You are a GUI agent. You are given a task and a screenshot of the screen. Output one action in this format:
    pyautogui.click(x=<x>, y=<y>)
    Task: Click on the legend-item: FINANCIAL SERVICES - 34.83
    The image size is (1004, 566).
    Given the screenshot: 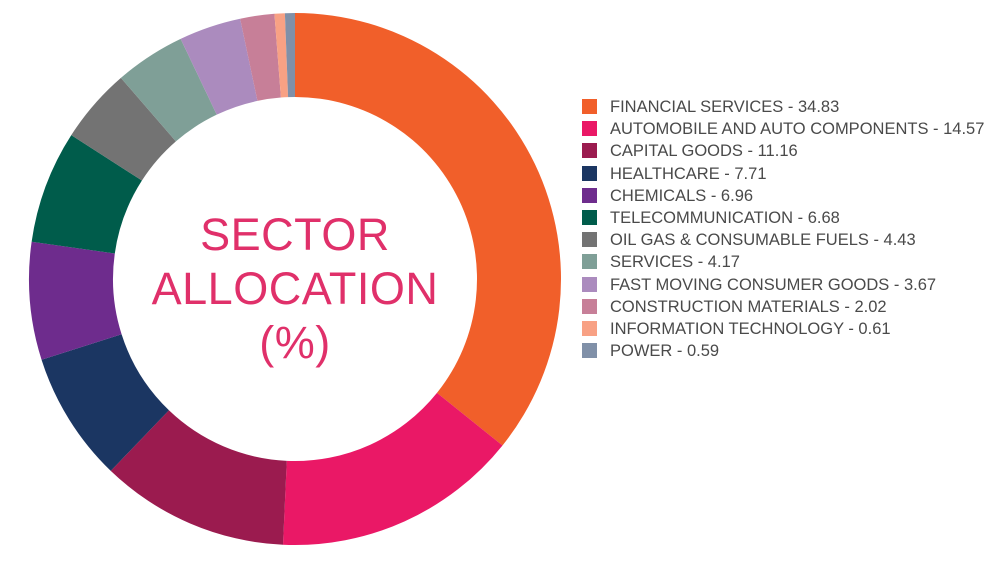 What is the action you would take?
    pyautogui.click(x=787, y=107)
    